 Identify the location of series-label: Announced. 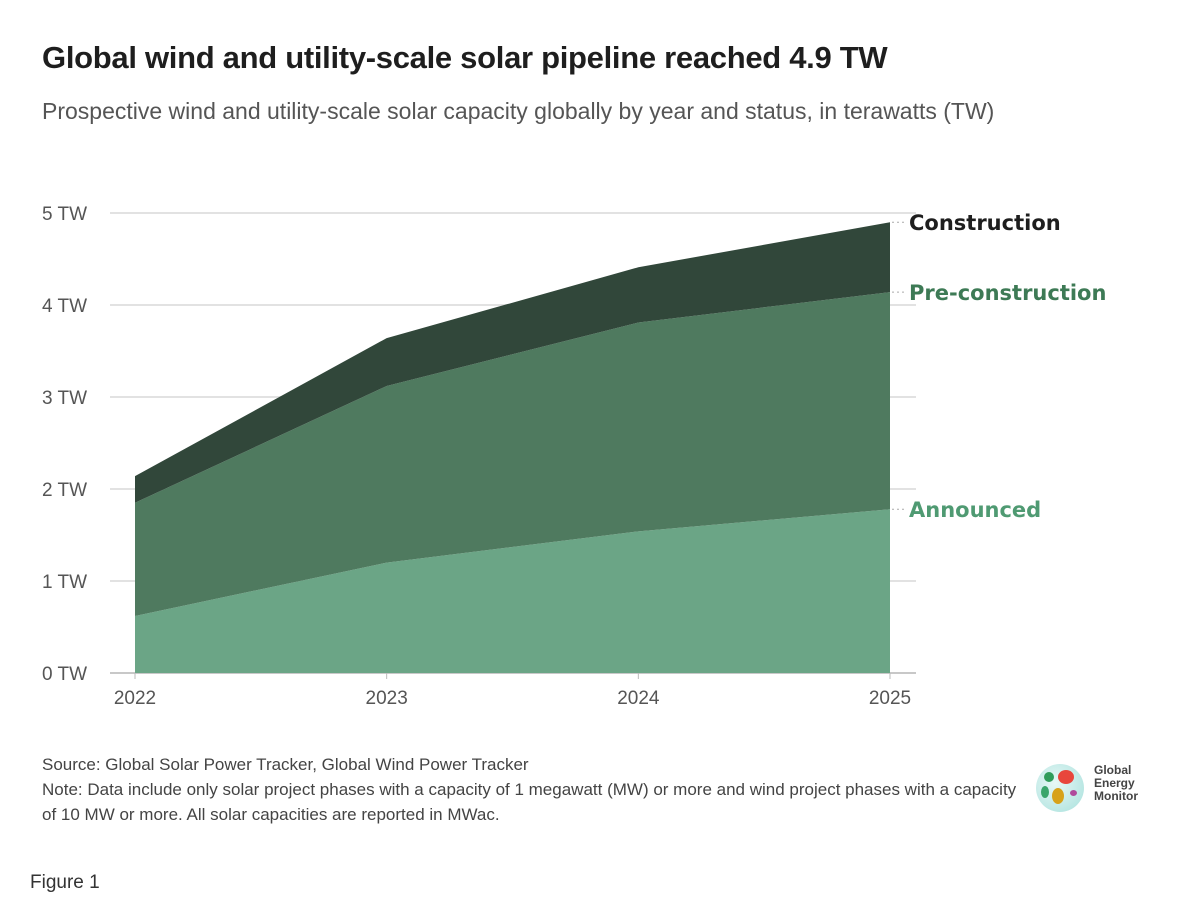
(975, 510).